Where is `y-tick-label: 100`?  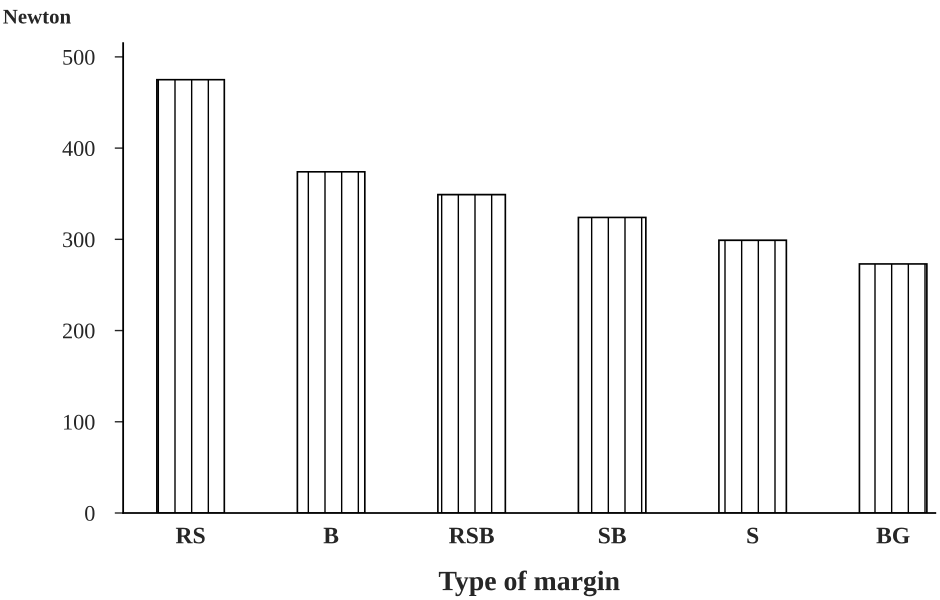
y-tick-label: 100 is located at coordinates (79, 422).